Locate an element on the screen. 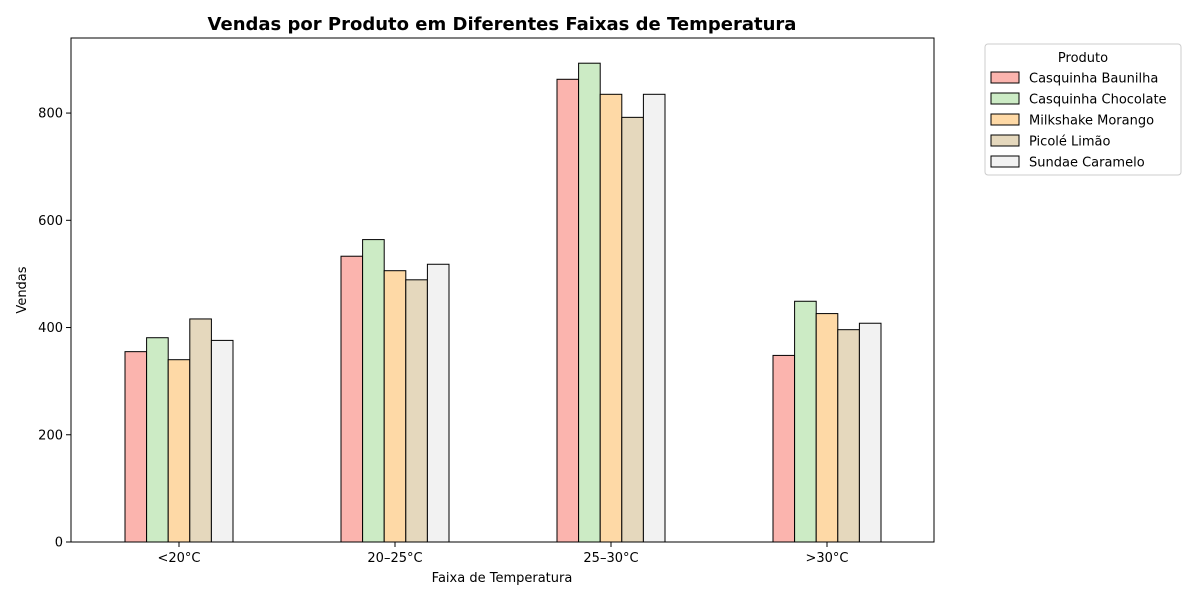 This screenshot has width=1200, height=604. y-tick-label: 200 is located at coordinates (50, 435).